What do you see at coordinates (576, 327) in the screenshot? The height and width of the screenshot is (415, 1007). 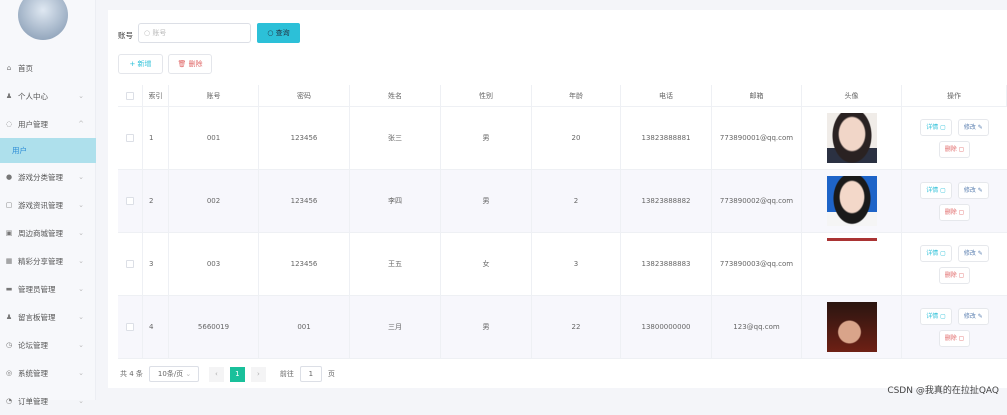 I see `cell-age: 22` at bounding box center [576, 327].